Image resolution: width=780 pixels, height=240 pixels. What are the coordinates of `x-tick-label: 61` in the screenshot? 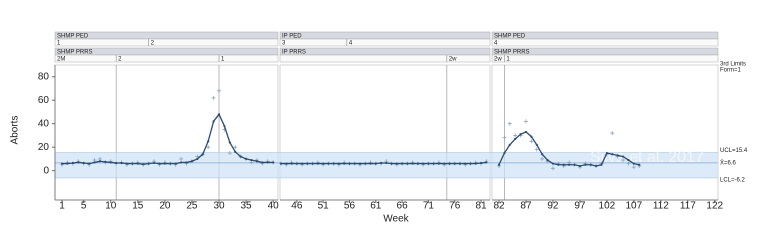 It's located at (376, 206).